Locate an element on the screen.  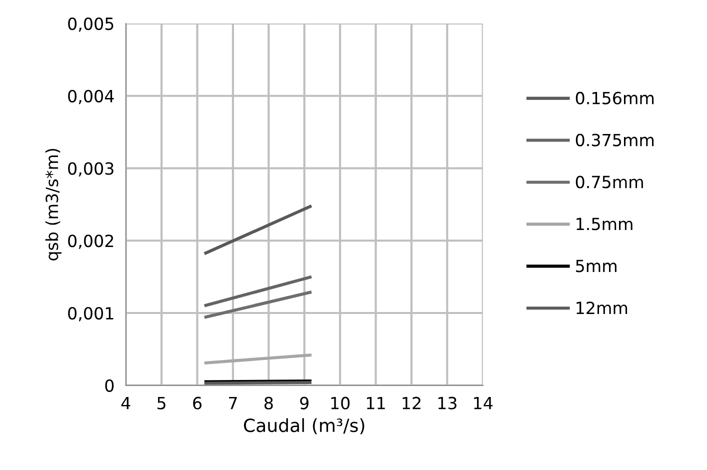
x-tick-label: 9 is located at coordinates (304, 403).